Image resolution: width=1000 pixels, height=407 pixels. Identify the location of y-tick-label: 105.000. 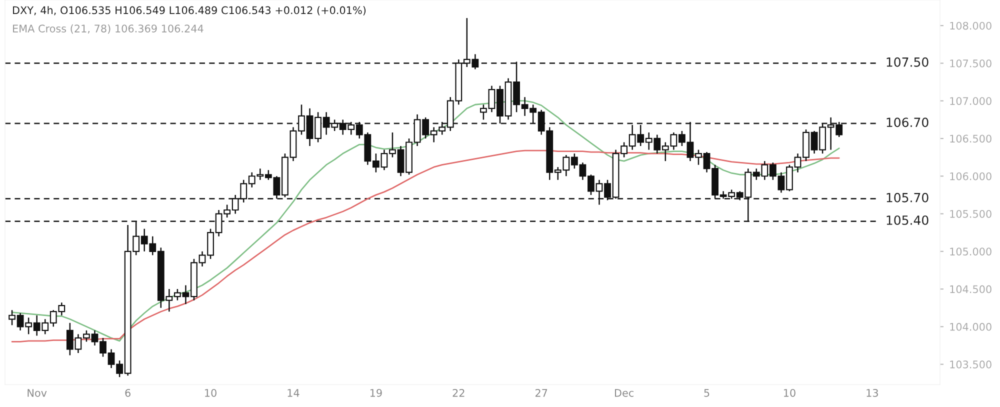
(971, 252).